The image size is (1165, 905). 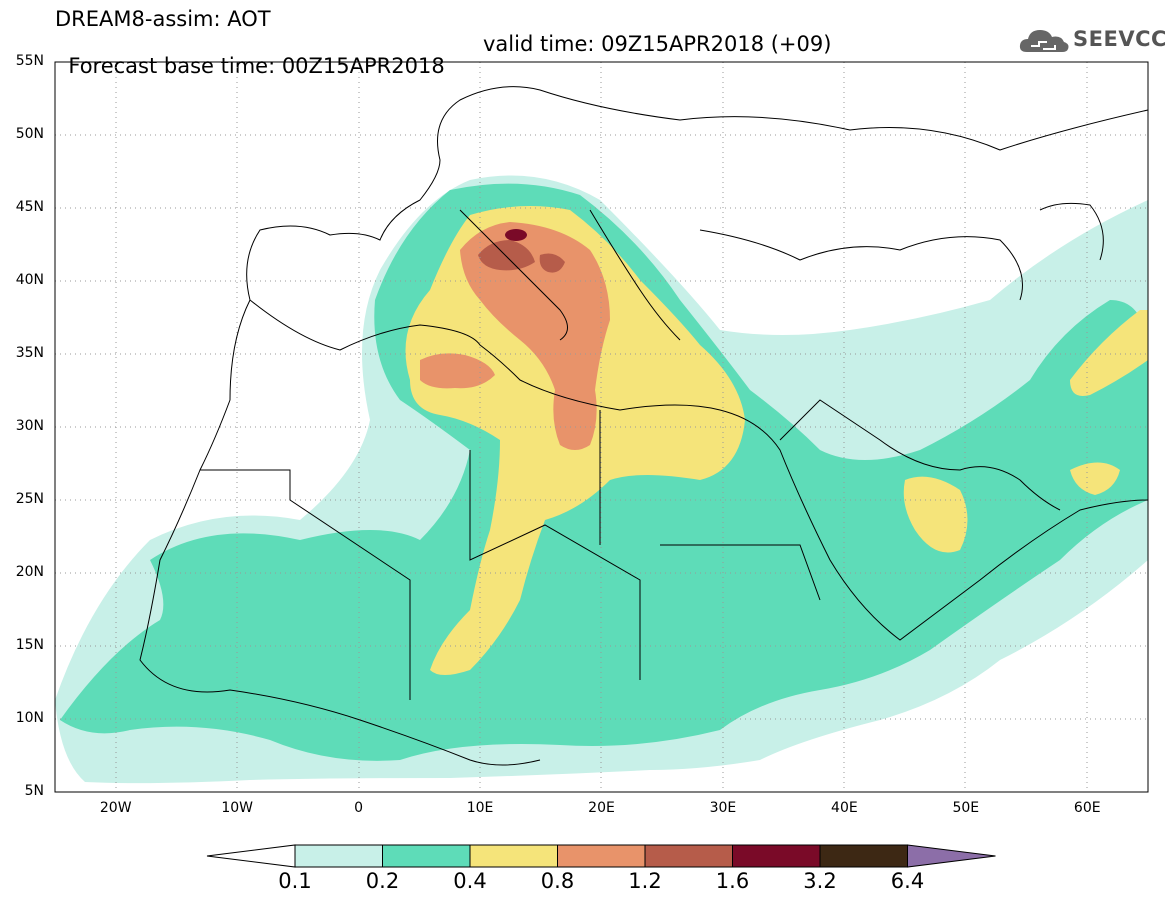 I want to click on colorbar-label: 0.8, so click(x=557, y=881).